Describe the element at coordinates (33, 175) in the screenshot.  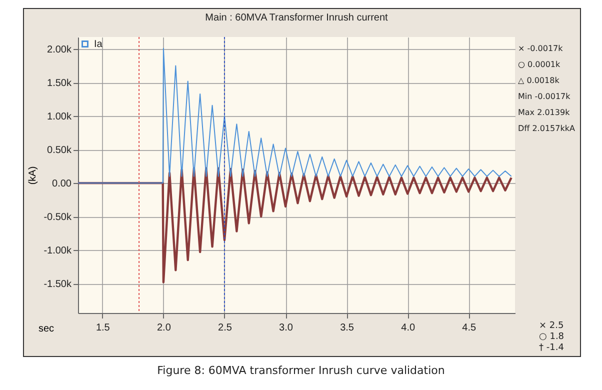
I see `y-axis-title: (kA)` at that location.